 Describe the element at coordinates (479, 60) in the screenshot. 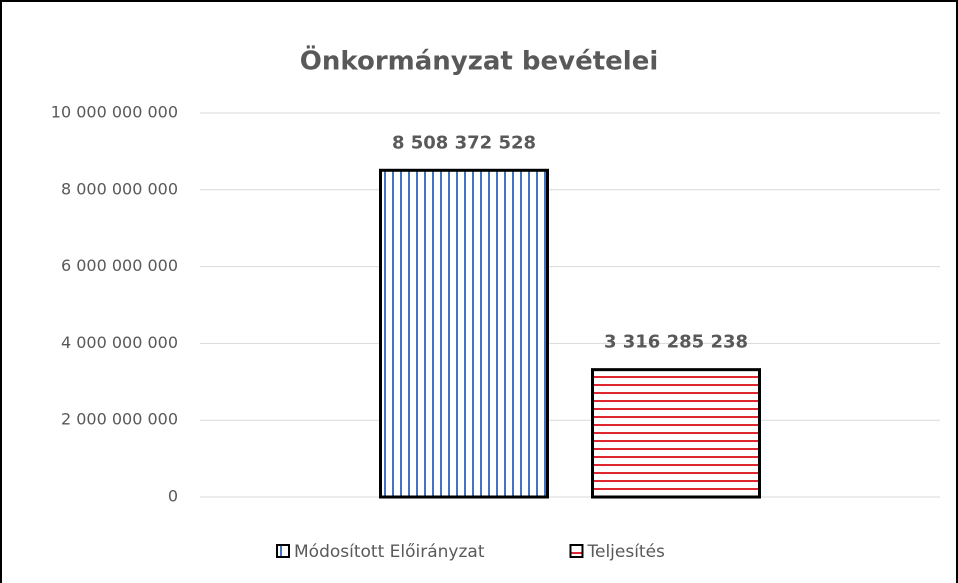

I see `chart-title: Önkormányzat bevételei` at that location.